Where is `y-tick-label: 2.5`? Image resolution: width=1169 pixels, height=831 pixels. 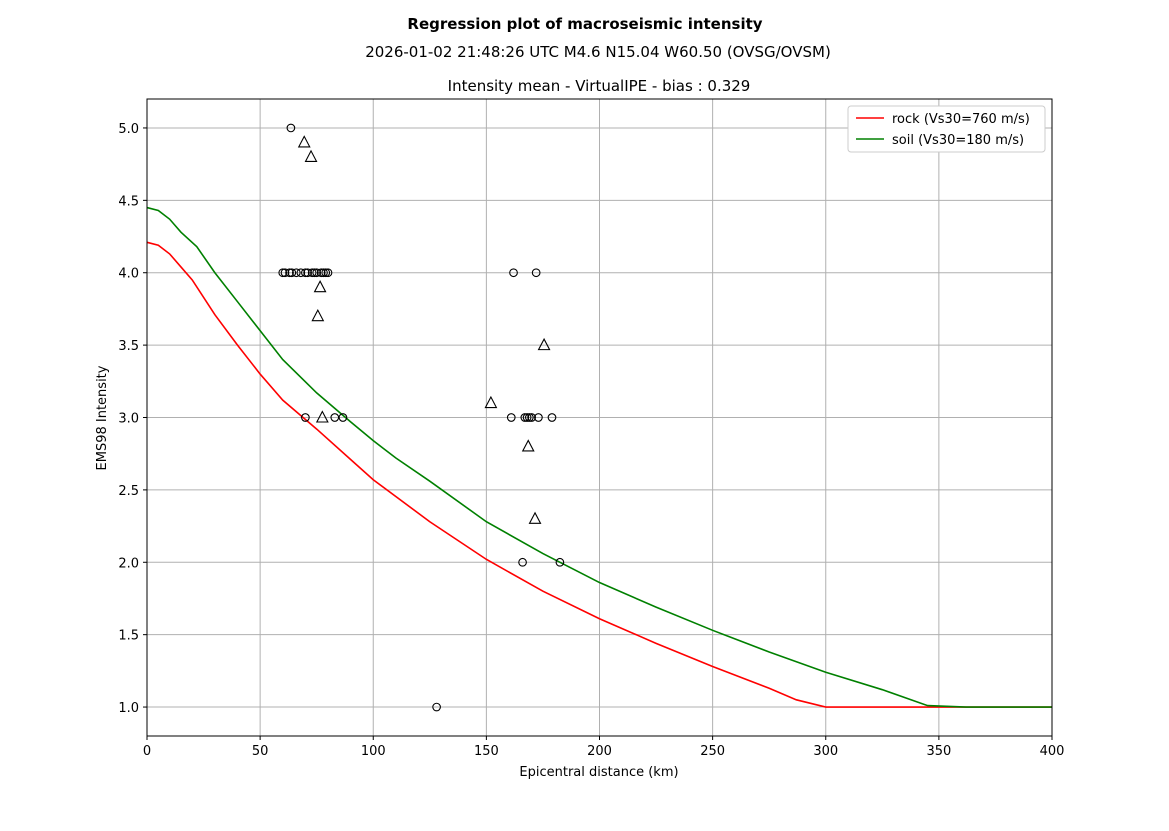 y-tick-label: 2.5 is located at coordinates (128, 491).